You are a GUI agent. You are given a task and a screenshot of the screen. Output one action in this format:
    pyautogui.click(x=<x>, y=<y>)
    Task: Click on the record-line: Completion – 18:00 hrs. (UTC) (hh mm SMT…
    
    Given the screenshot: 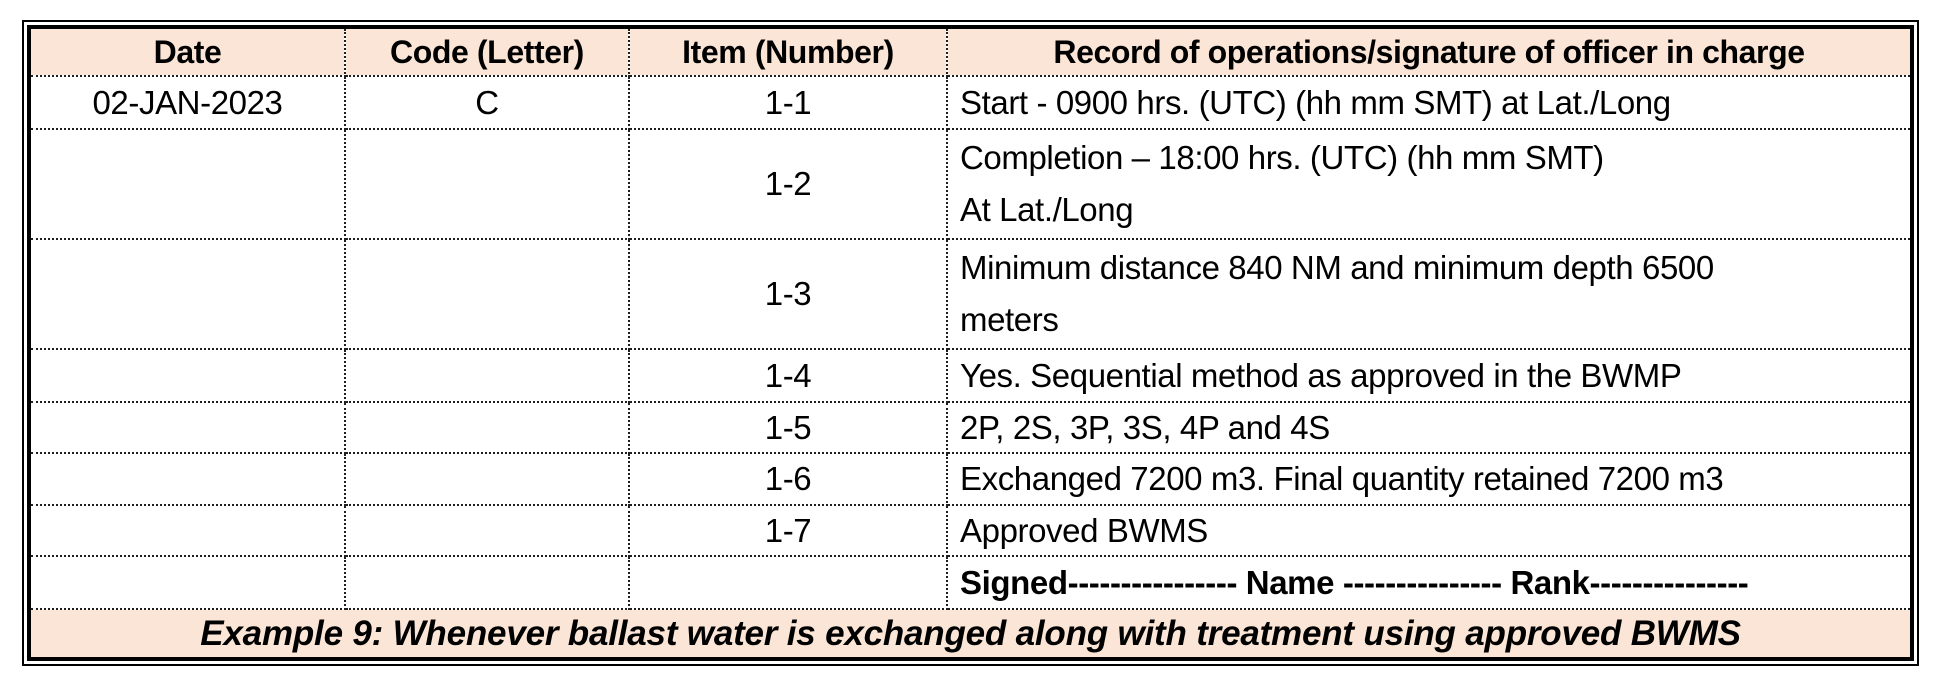 What is the action you would take?
    pyautogui.click(x=1282, y=157)
    